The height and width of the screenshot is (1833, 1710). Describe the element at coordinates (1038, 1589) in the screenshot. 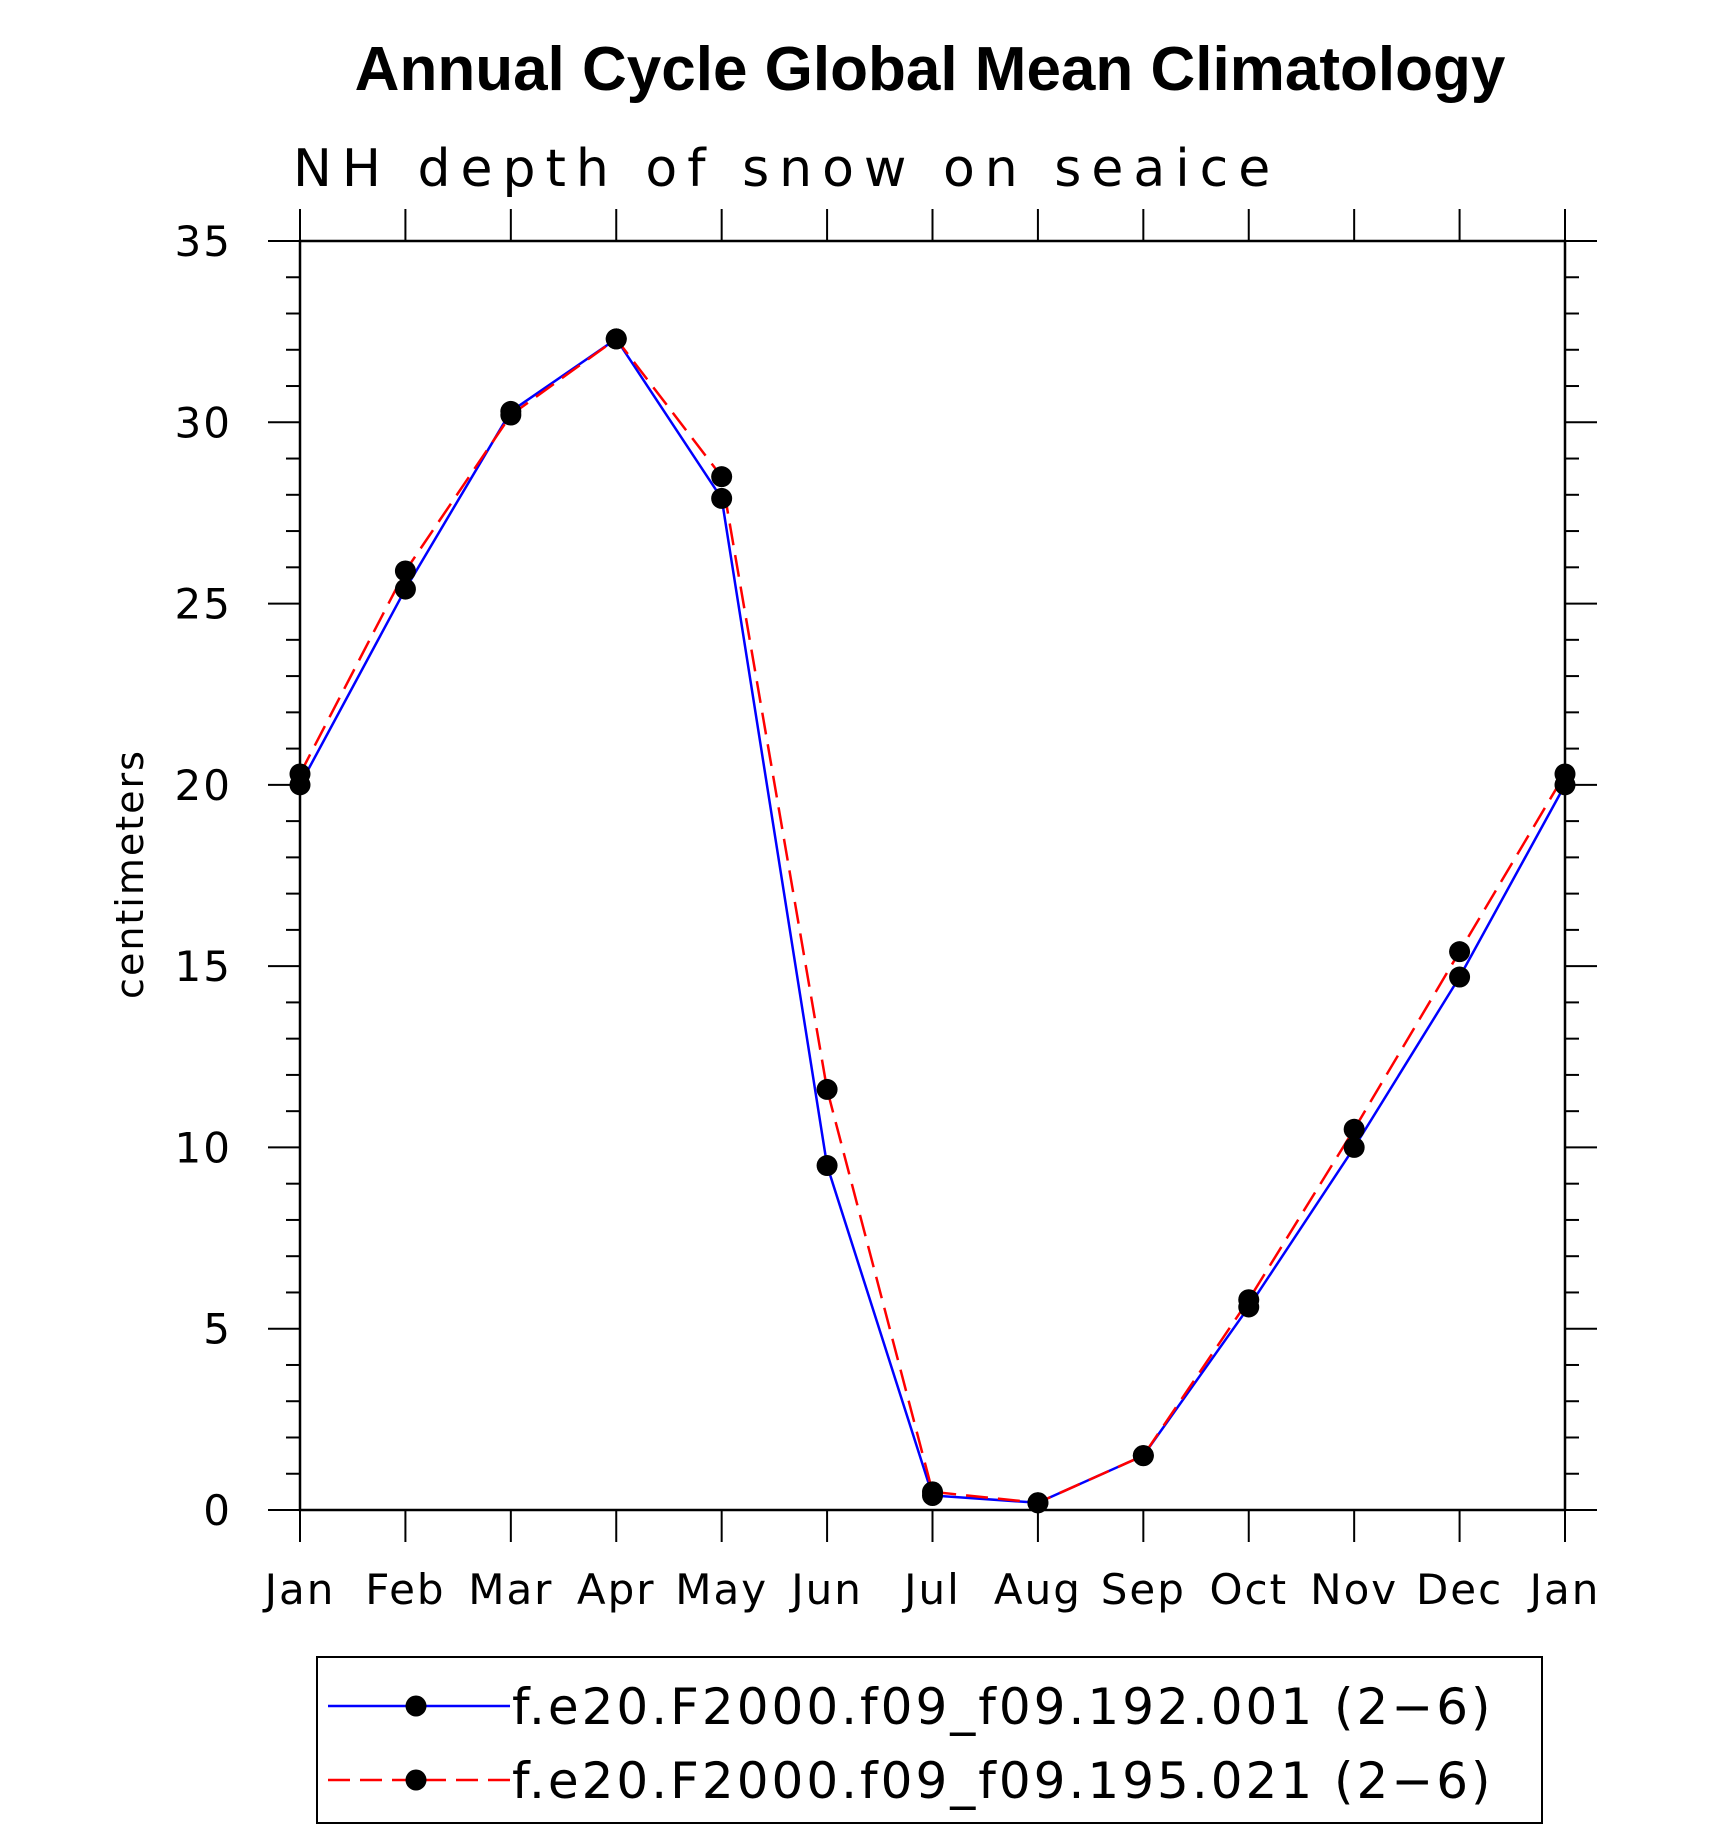

I see `x-tick-label: Aug` at that location.